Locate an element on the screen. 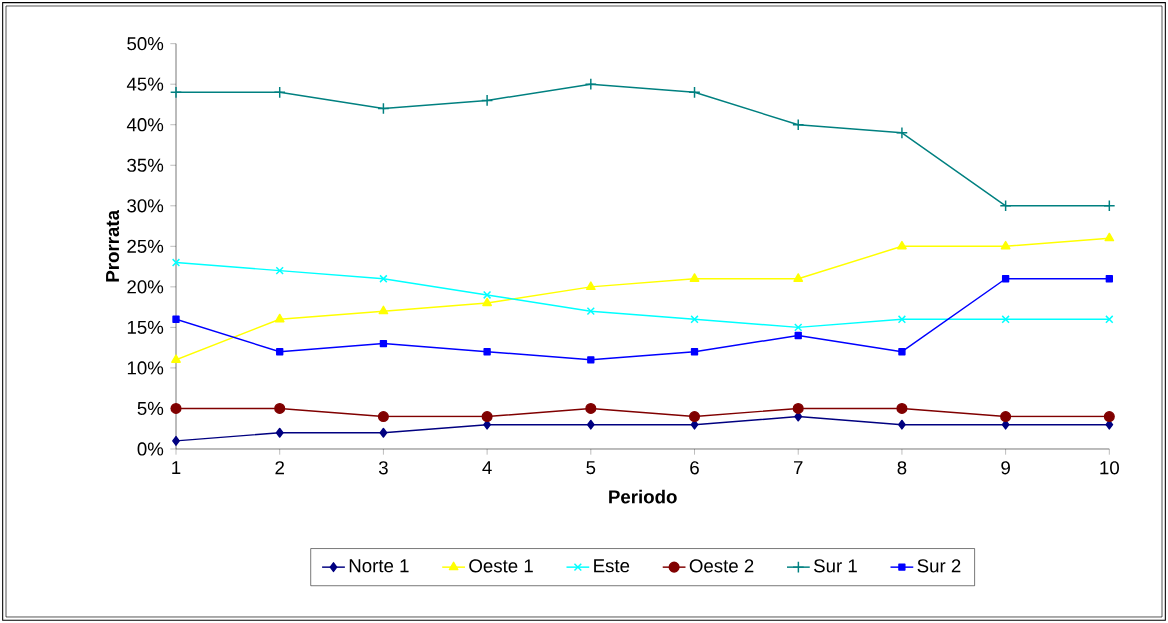  y-tick-label: 45% is located at coordinates (145, 84).